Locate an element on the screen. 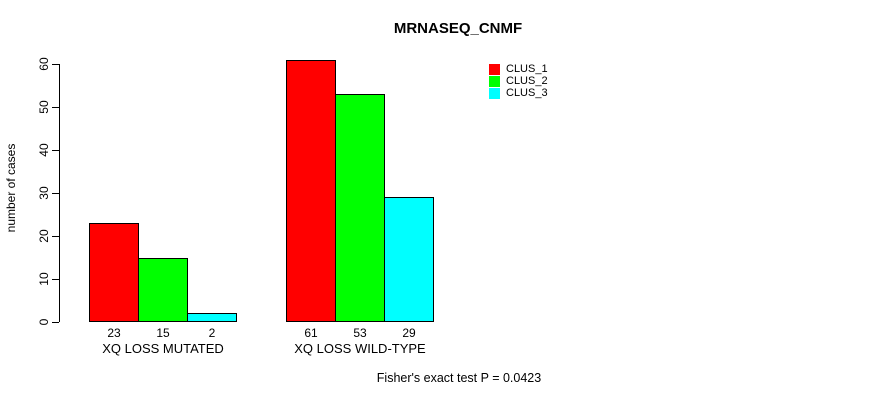 The width and height of the screenshot is (890, 400). legend-item-clus_3: CLUS_3 is located at coordinates (518, 93).